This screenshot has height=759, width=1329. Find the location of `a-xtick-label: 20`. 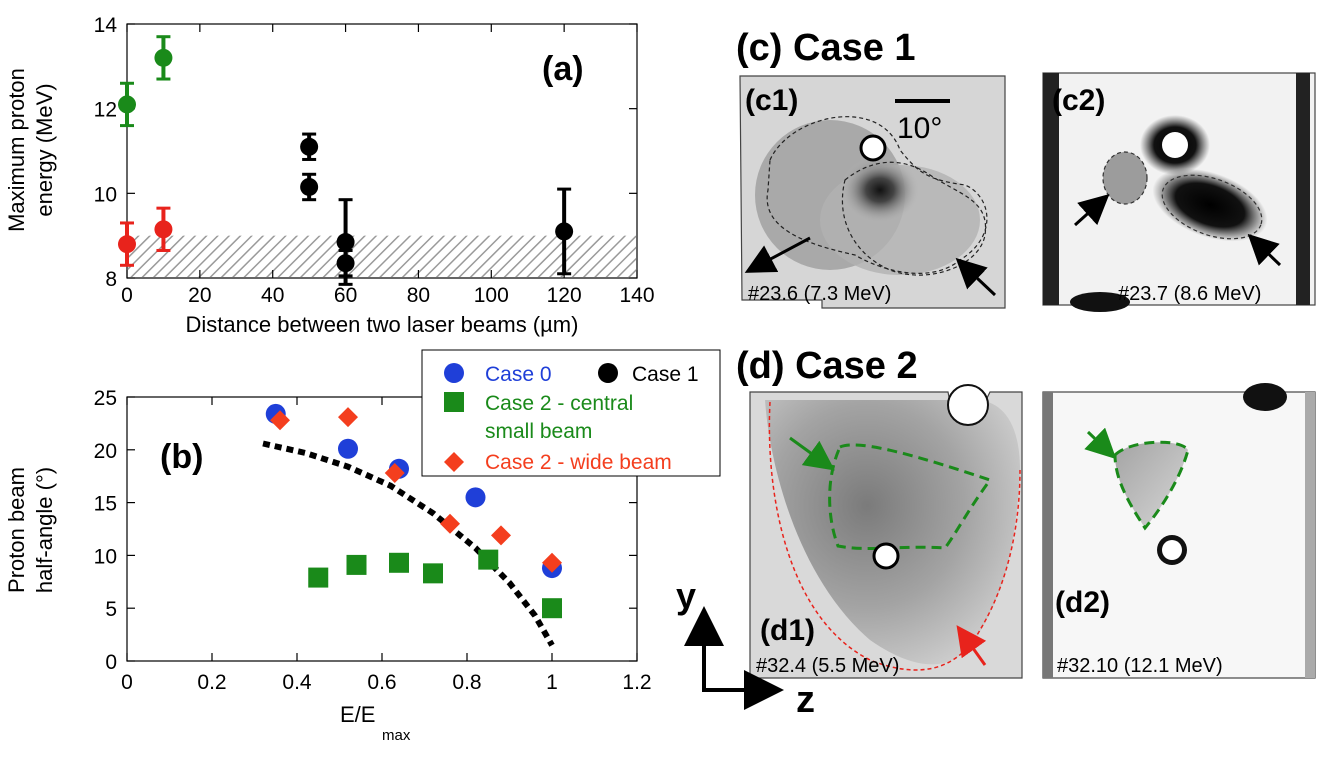

a-xtick-label: 20 is located at coordinates (199, 295).